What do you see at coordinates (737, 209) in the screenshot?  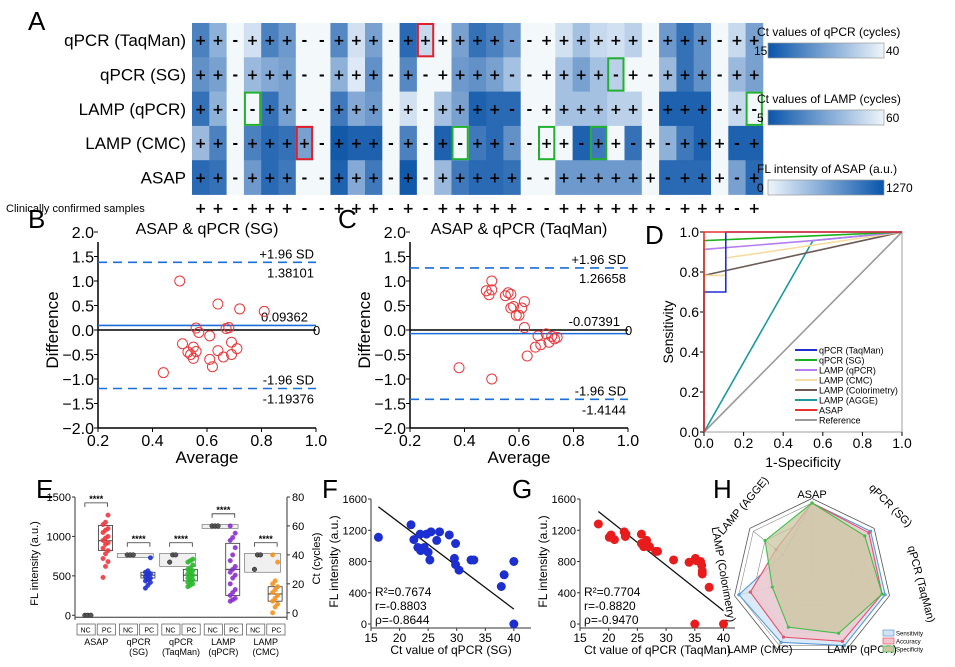 I see `clinical-sign: -` at bounding box center [737, 209].